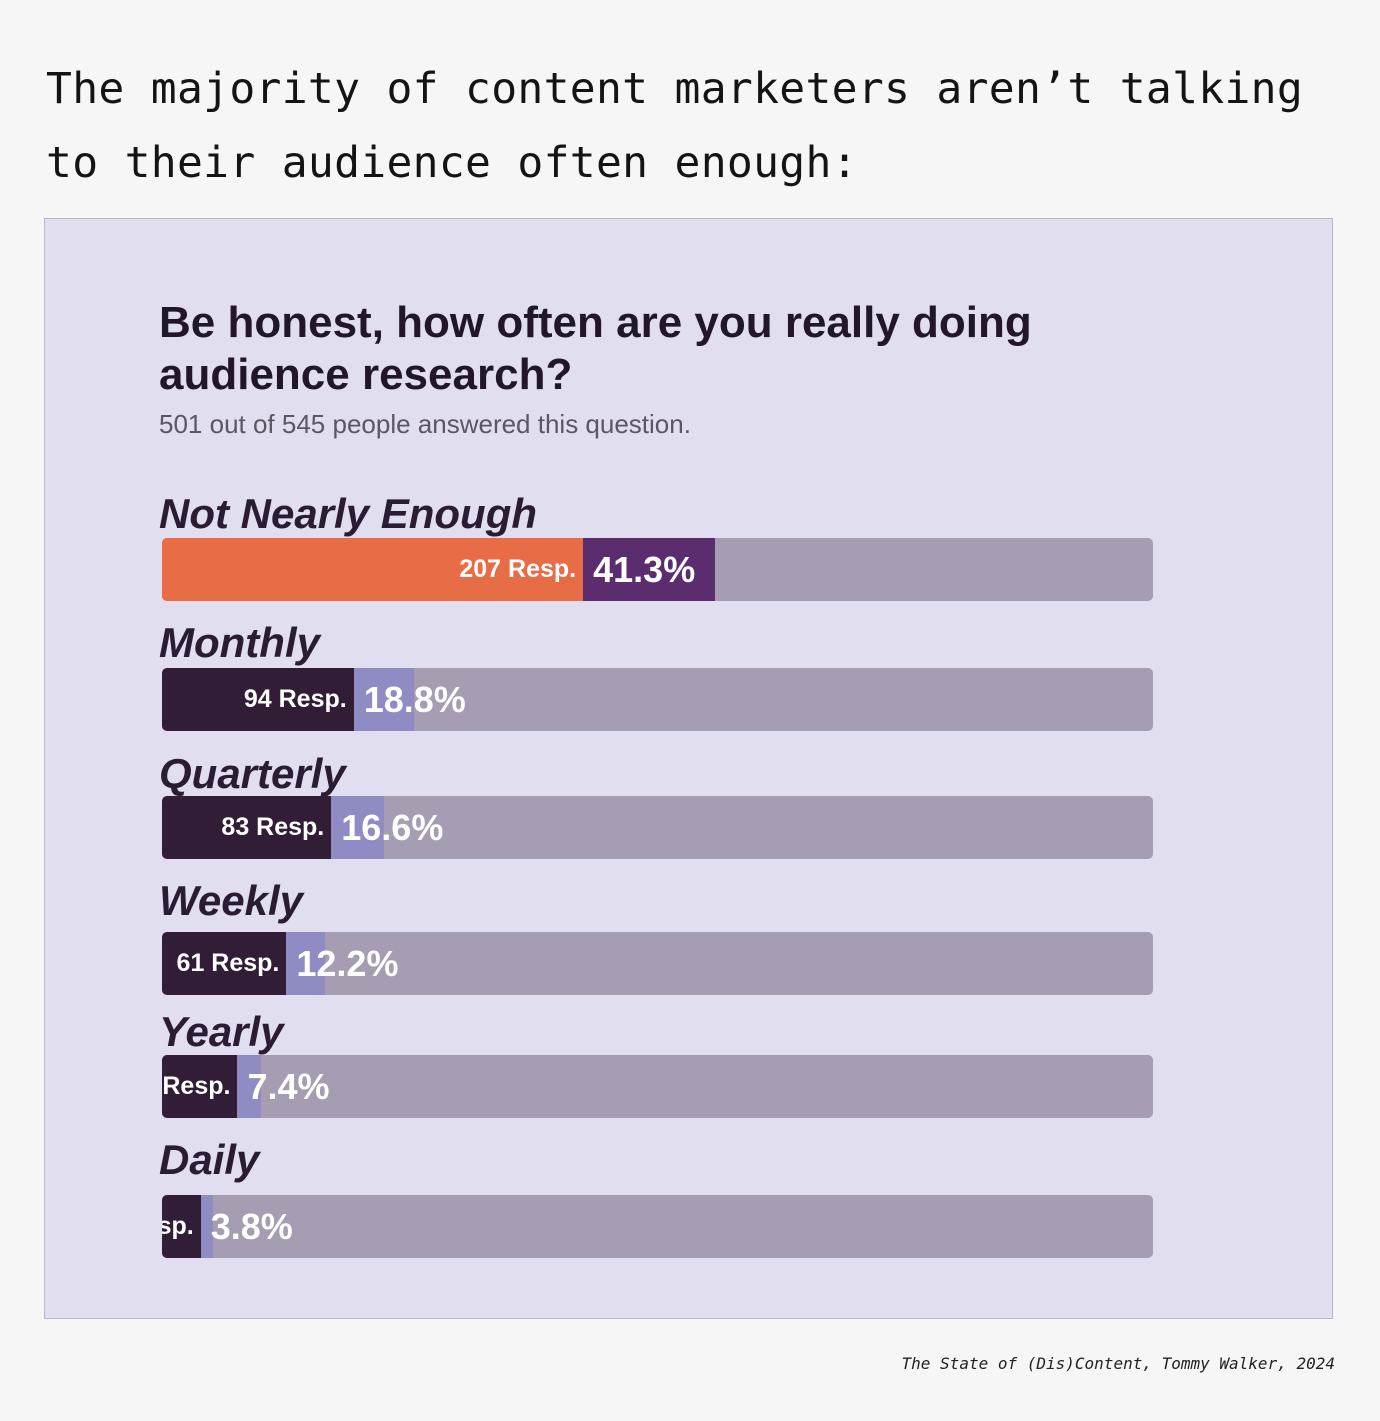 The image size is (1380, 1421). What do you see at coordinates (181, 1226) in the screenshot?
I see `bar-responses-daily: 19 Resp.` at bounding box center [181, 1226].